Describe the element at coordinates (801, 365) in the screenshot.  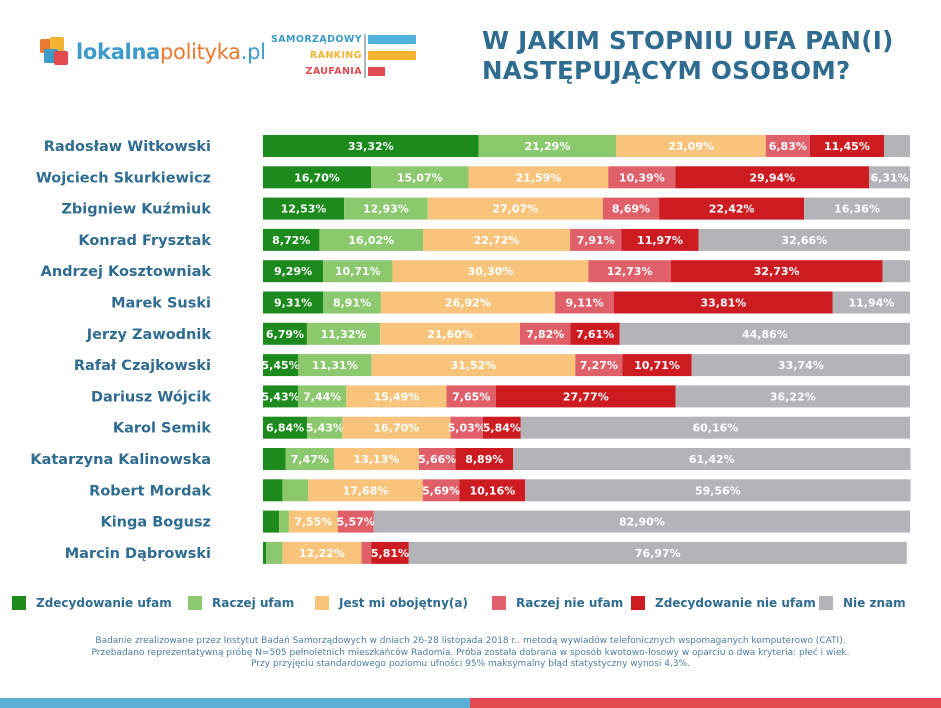
I see `data-label: 33,74%` at that location.